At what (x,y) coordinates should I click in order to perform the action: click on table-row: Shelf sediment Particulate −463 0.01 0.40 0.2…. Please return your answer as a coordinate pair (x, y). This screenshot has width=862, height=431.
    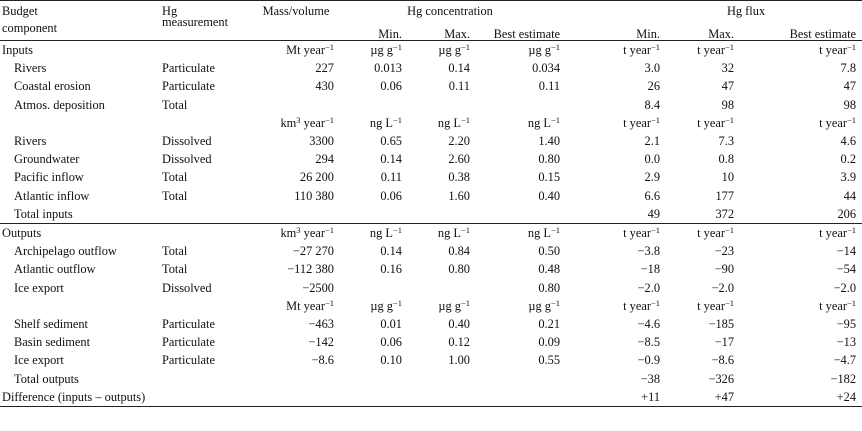
    Looking at the image, I should click on (431, 324).